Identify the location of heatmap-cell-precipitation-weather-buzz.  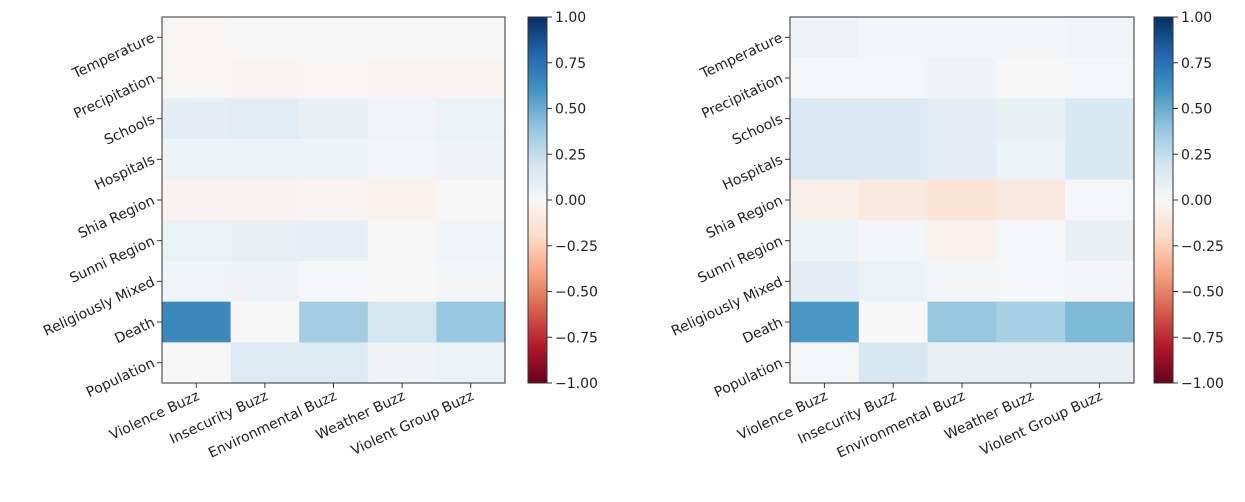
(402, 78).